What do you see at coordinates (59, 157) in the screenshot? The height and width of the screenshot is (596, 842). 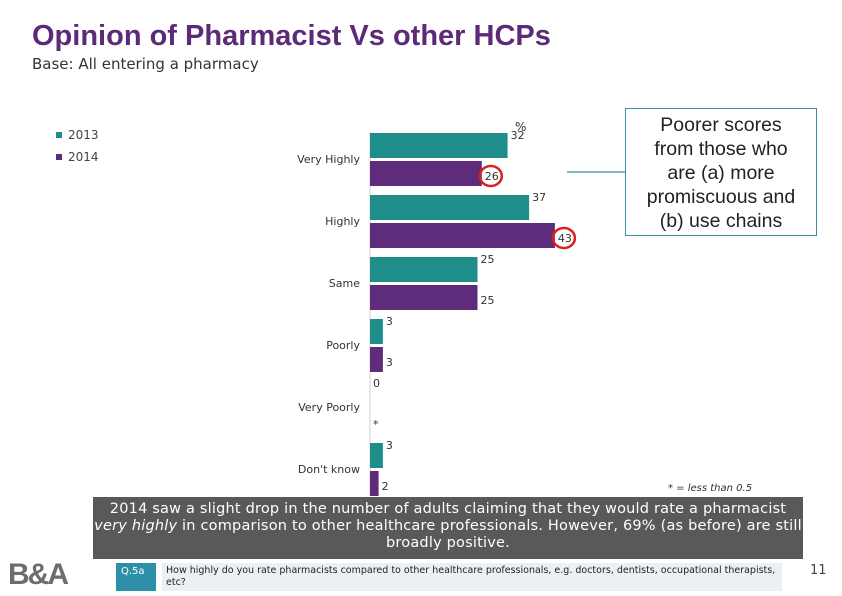 I see `legend-swatch-2014` at bounding box center [59, 157].